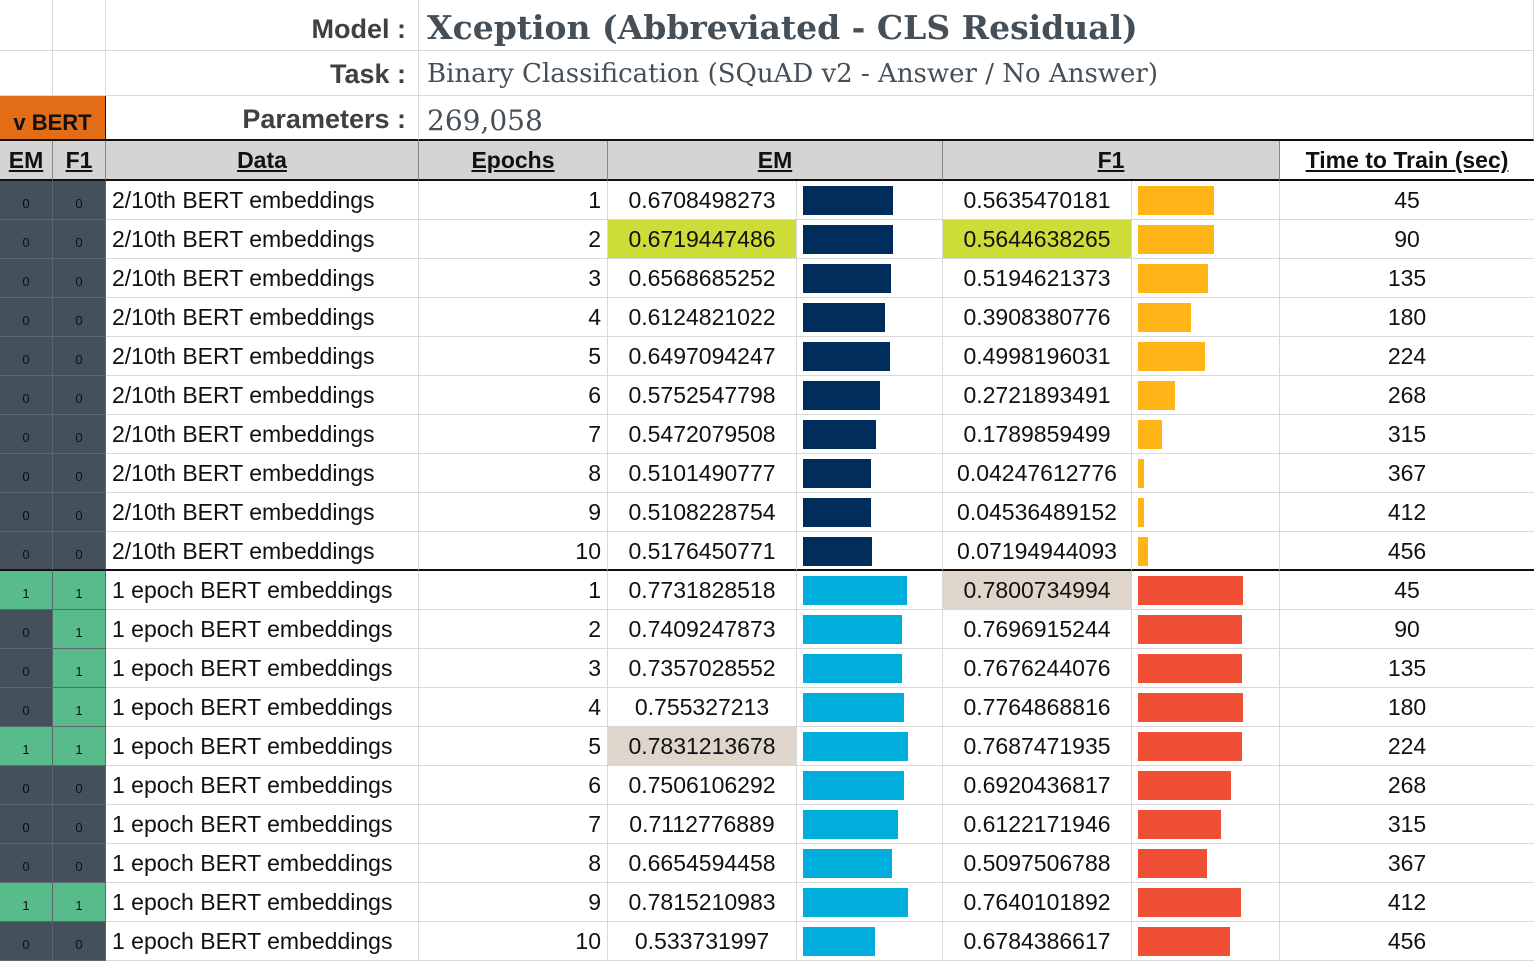 The image size is (1534, 961). What do you see at coordinates (702, 668) in the screenshot?
I see `em-value-cell: 0.7357028552` at bounding box center [702, 668].